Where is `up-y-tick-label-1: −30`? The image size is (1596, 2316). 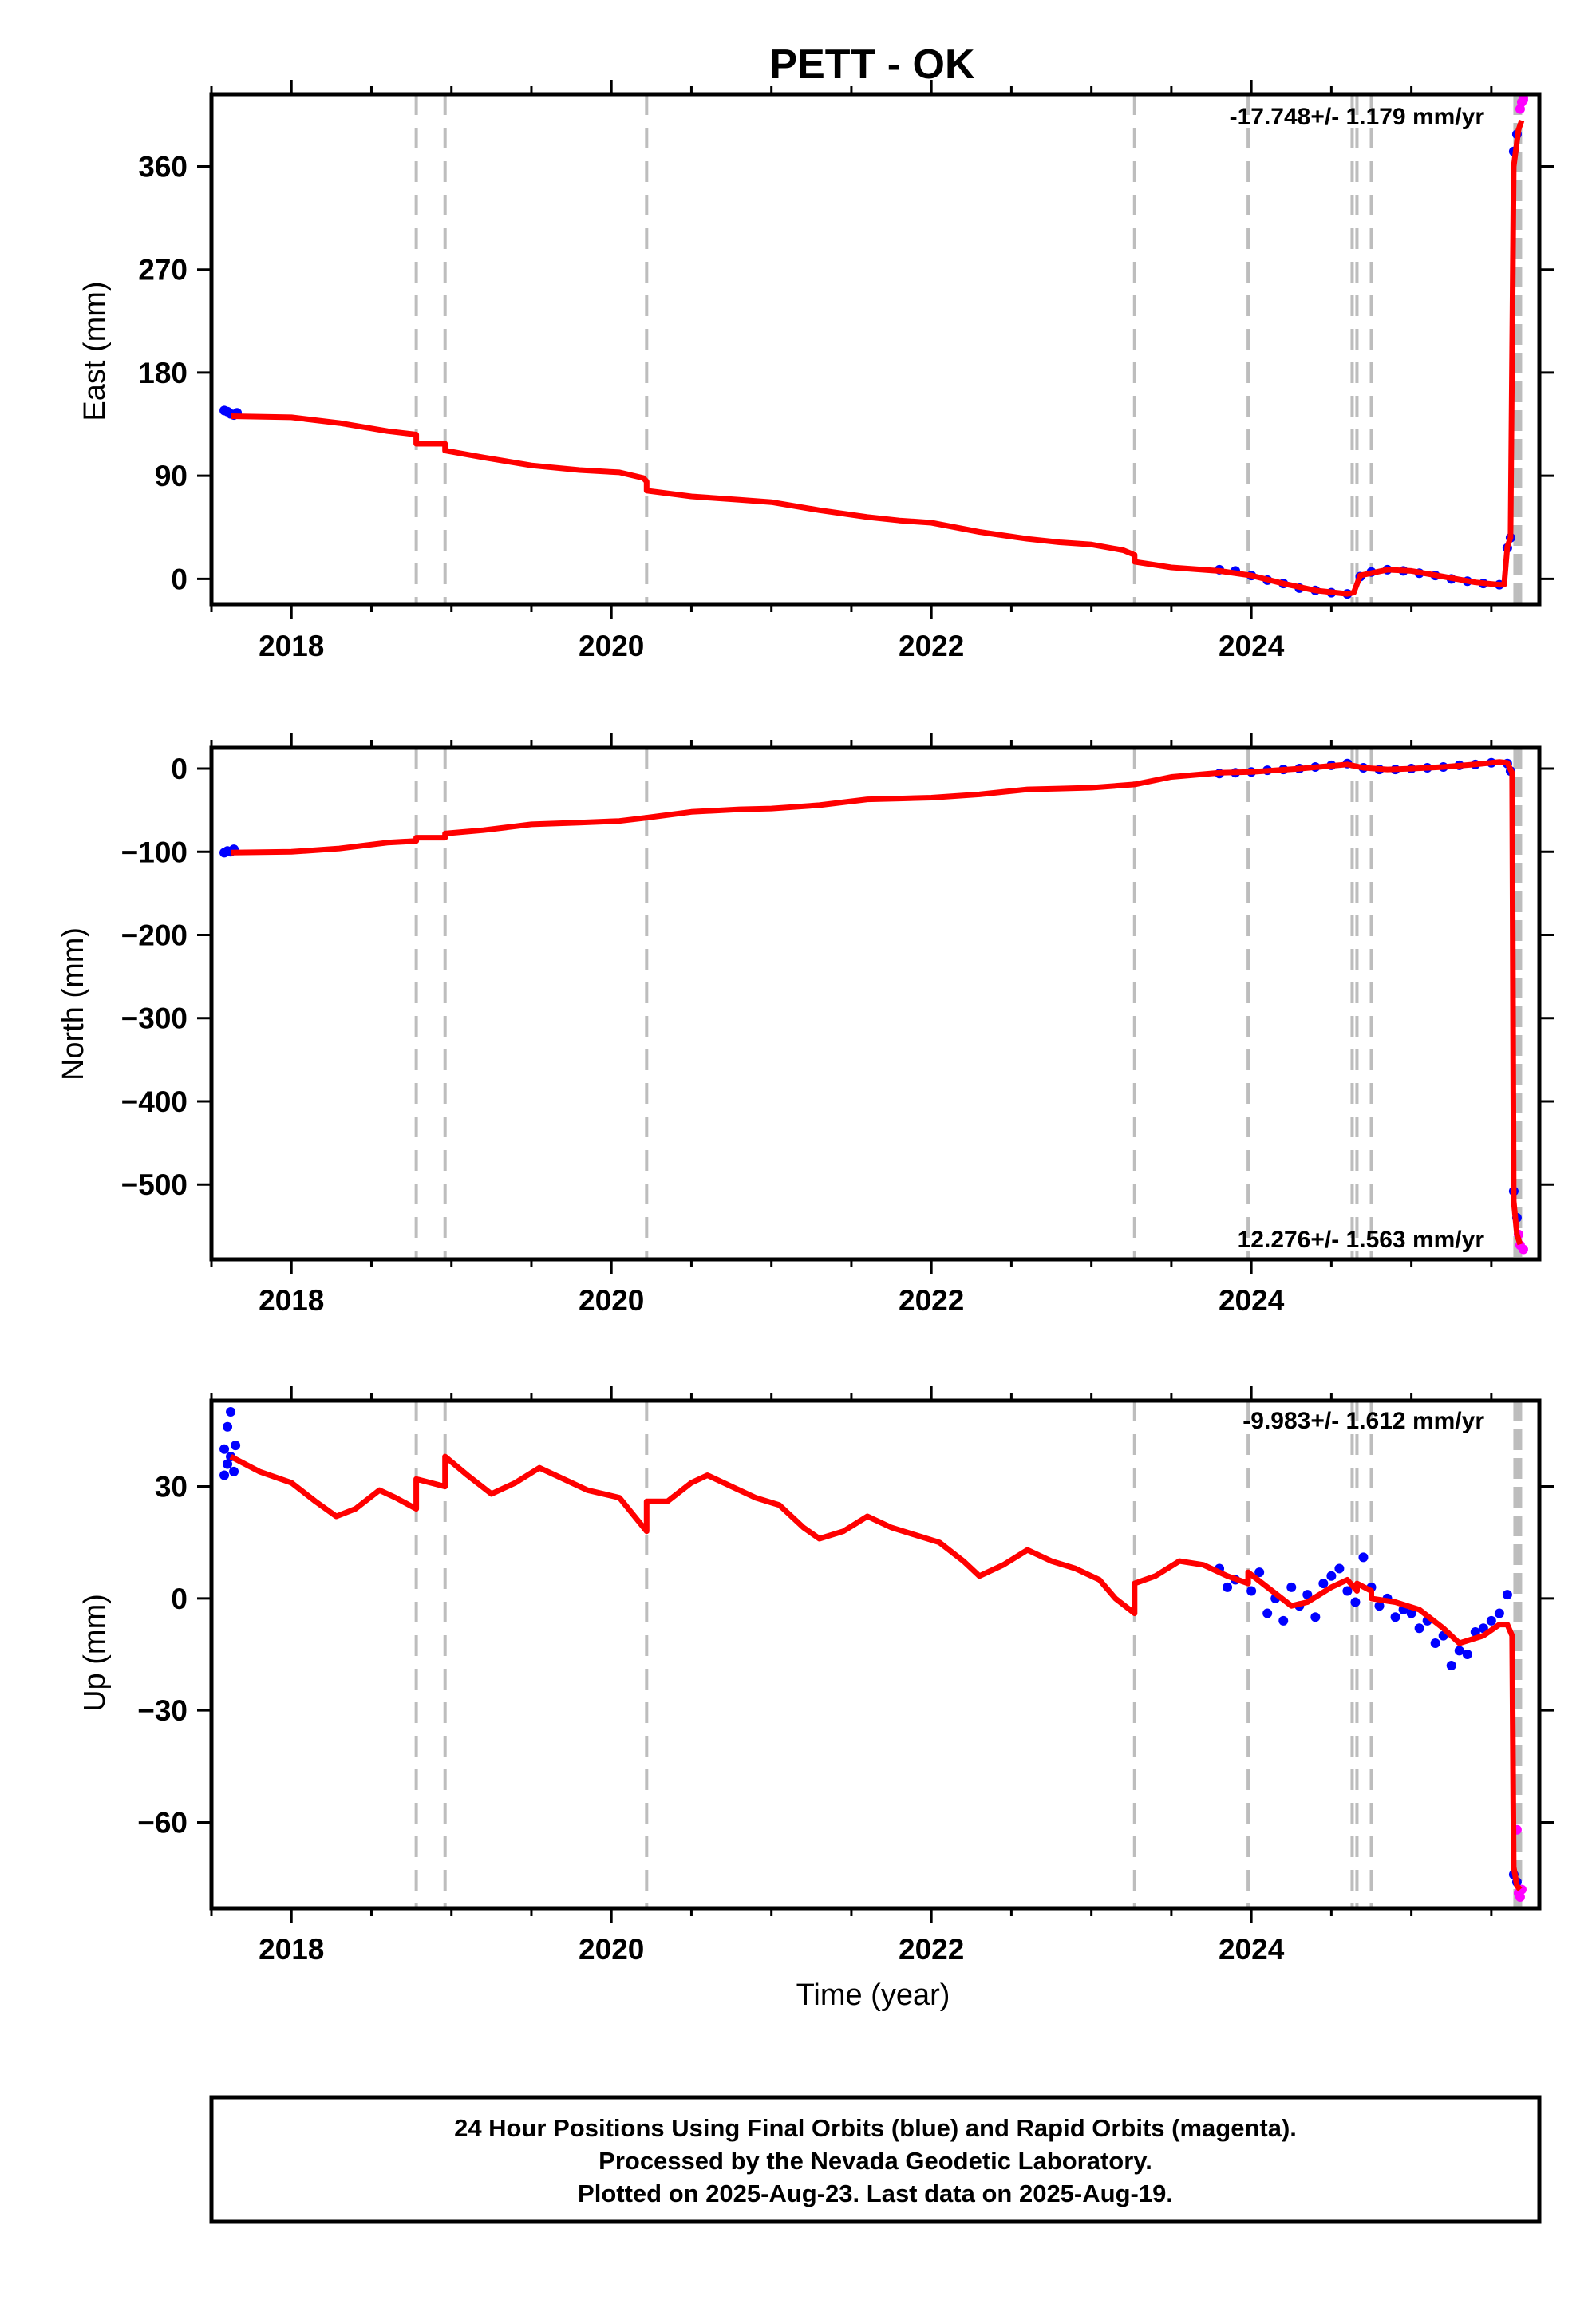
up-y-tick-label-1: −30 is located at coordinates (162, 1710).